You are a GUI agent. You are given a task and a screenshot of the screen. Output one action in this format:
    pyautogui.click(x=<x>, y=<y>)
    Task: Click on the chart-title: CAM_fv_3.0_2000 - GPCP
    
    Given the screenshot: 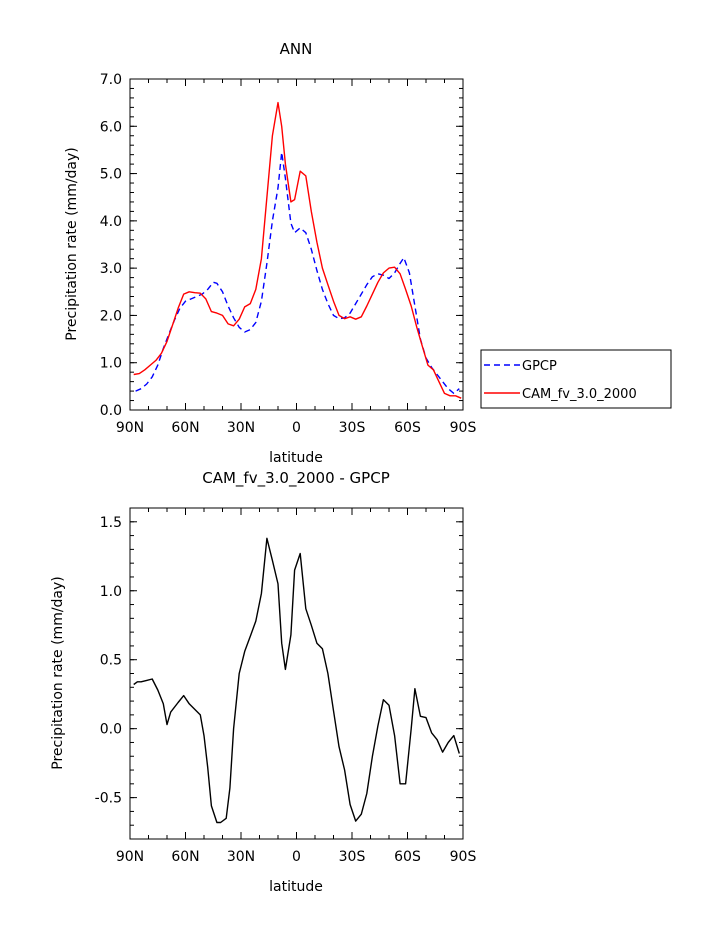 What is the action you would take?
    pyautogui.click(x=296, y=478)
    